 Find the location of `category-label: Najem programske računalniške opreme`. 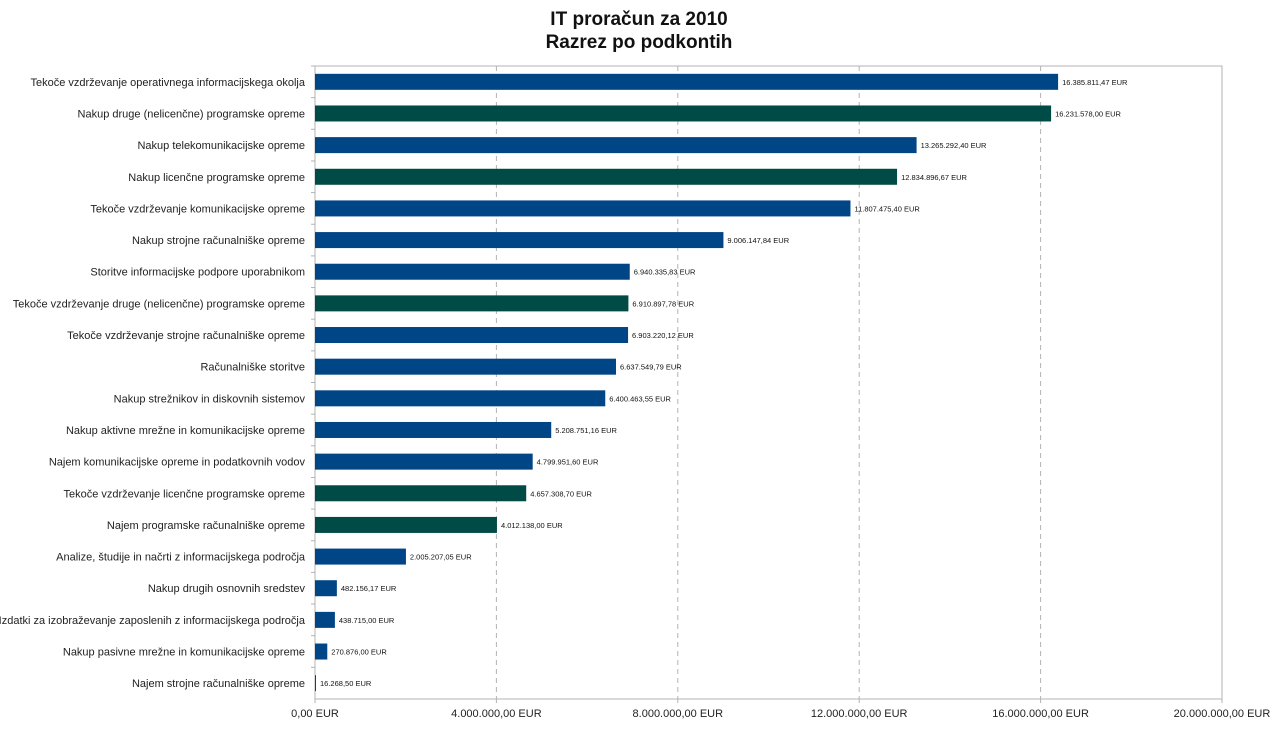

category-label: Najem programske računalniške opreme is located at coordinates (206, 526).